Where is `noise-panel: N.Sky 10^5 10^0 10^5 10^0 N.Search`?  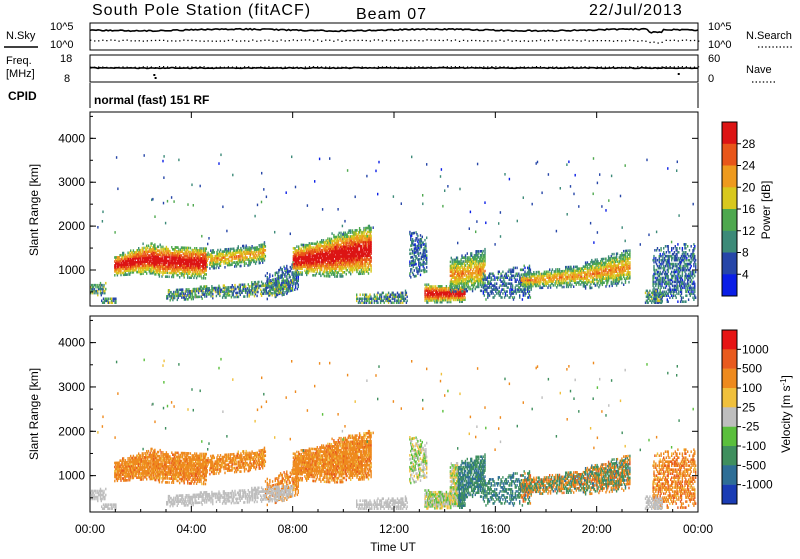 noise-panel: N.Sky 10^5 10^0 10^5 10^0 N.Search is located at coordinates (398, 36).